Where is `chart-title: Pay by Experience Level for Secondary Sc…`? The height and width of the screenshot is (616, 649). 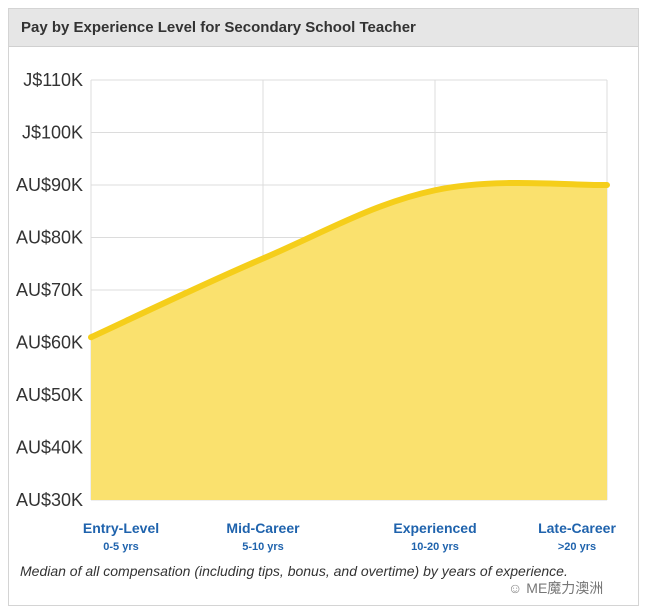
chart-title: Pay by Experience Level for Secondary Sc… is located at coordinates (218, 27).